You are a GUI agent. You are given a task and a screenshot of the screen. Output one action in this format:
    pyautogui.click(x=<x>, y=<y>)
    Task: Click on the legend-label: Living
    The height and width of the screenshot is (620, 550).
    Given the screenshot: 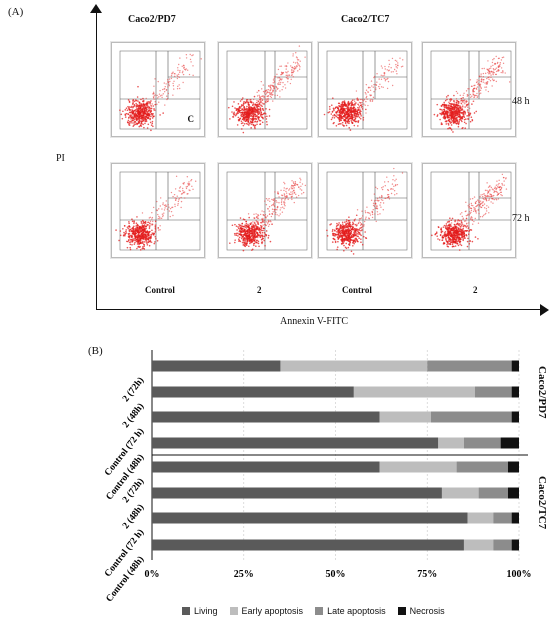 What is the action you would take?
    pyautogui.click(x=206, y=611)
    